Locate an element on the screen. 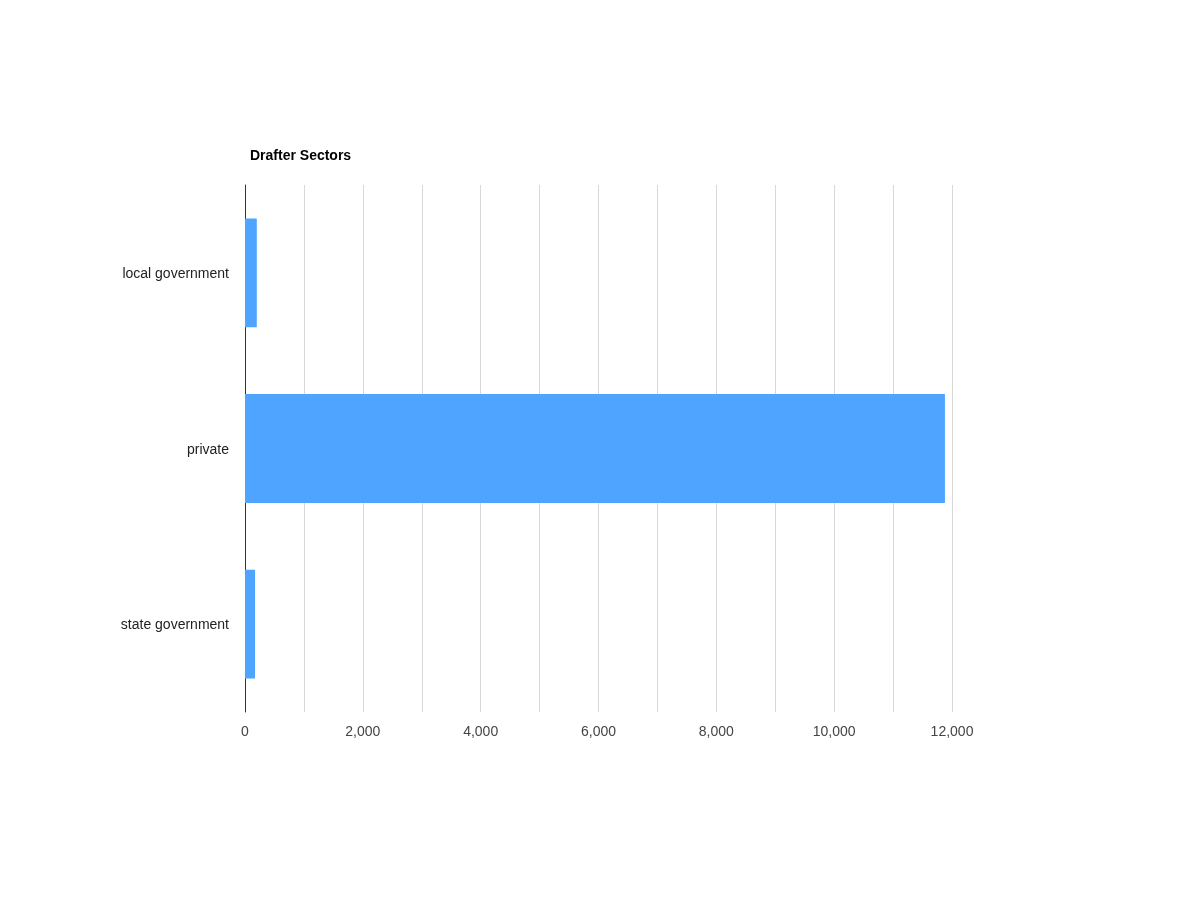 Image resolution: width=1200 pixels, height=900 pixels. x-tick-label: 12,000 is located at coordinates (952, 731).